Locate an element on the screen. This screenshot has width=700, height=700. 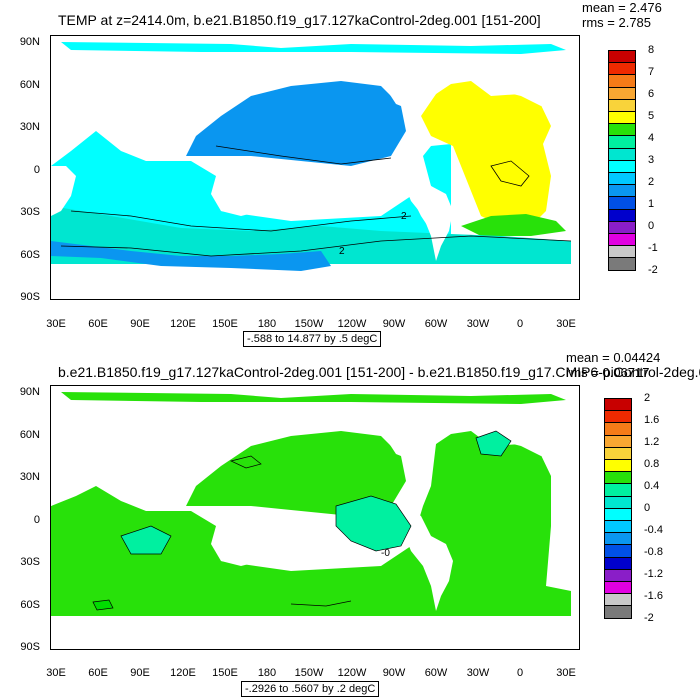
anomaly-patch-north-pacific is located at coordinates (245, 462).